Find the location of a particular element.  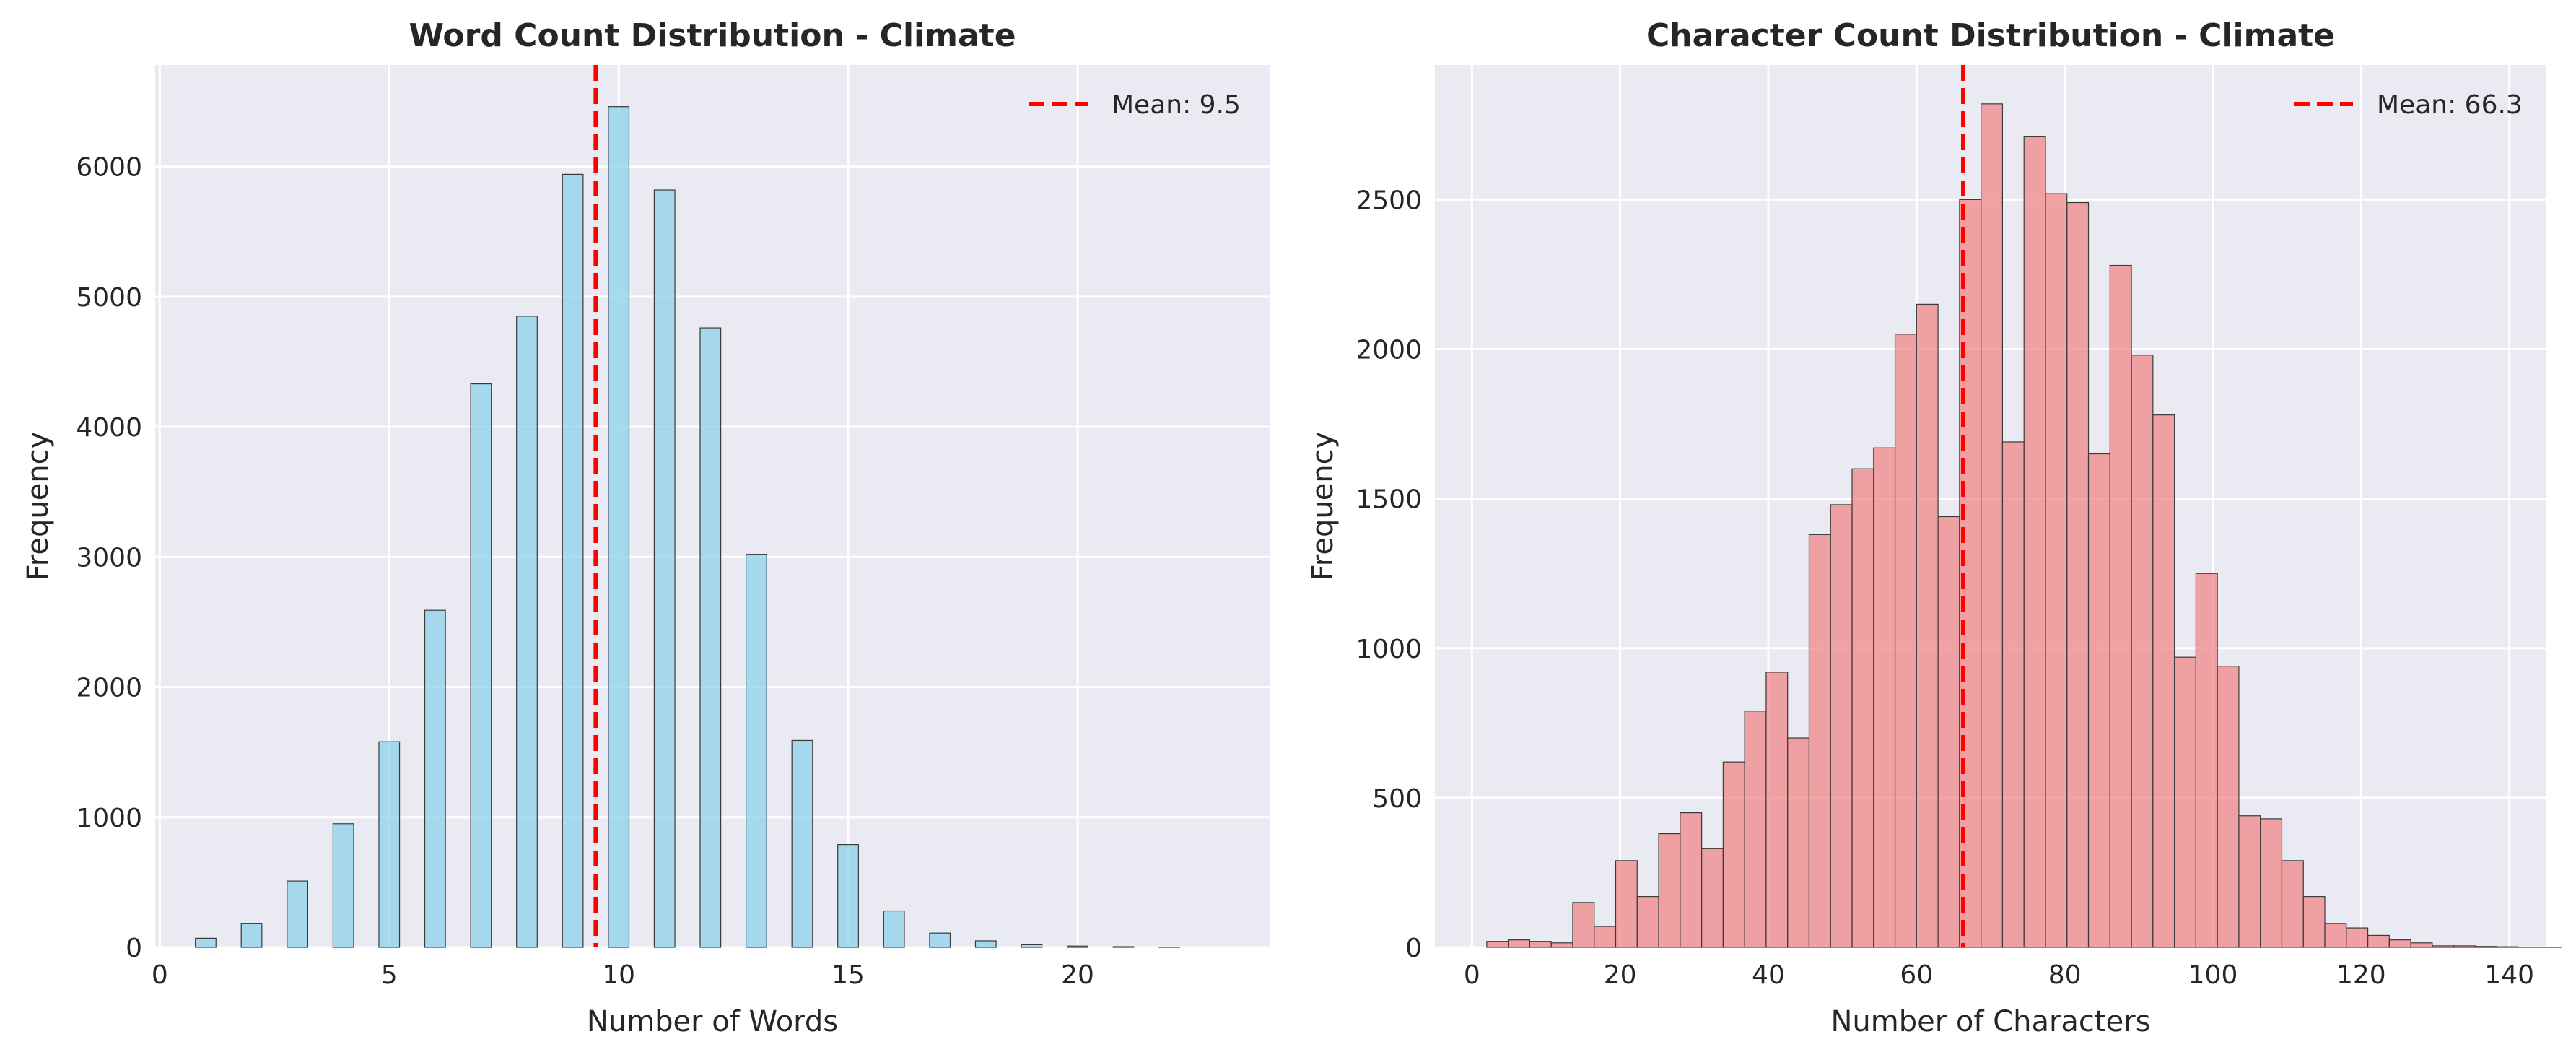

word-count-y-tick-label: 1000 is located at coordinates (109, 818).